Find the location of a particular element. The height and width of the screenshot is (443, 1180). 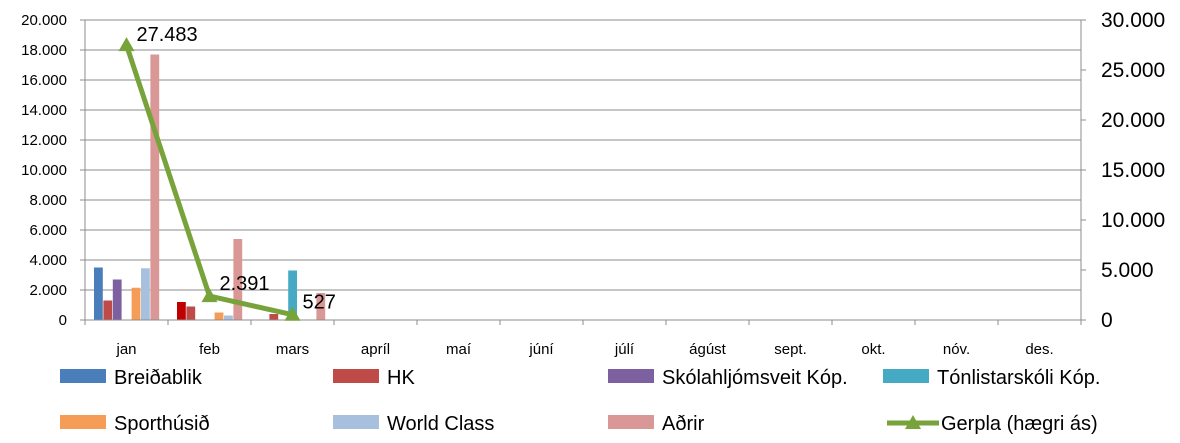

bars is located at coordinates (210, 187).